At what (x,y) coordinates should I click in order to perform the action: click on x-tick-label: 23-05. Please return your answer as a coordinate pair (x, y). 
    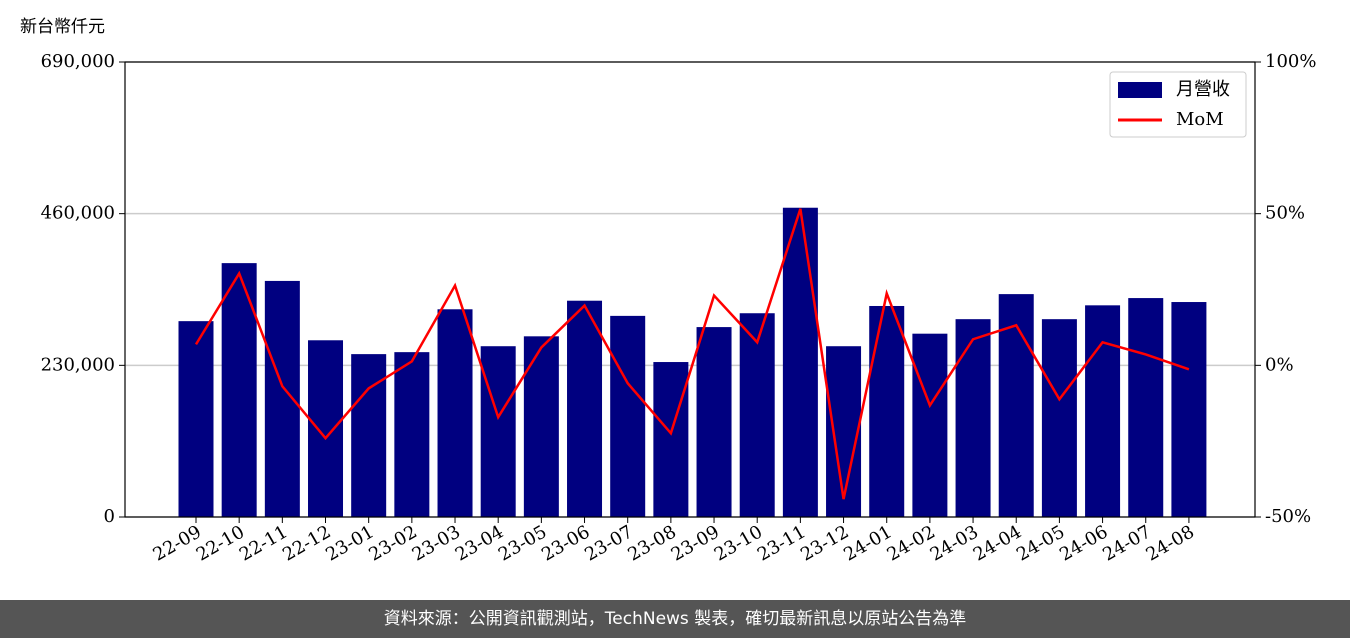
    Looking at the image, I should click on (522, 543).